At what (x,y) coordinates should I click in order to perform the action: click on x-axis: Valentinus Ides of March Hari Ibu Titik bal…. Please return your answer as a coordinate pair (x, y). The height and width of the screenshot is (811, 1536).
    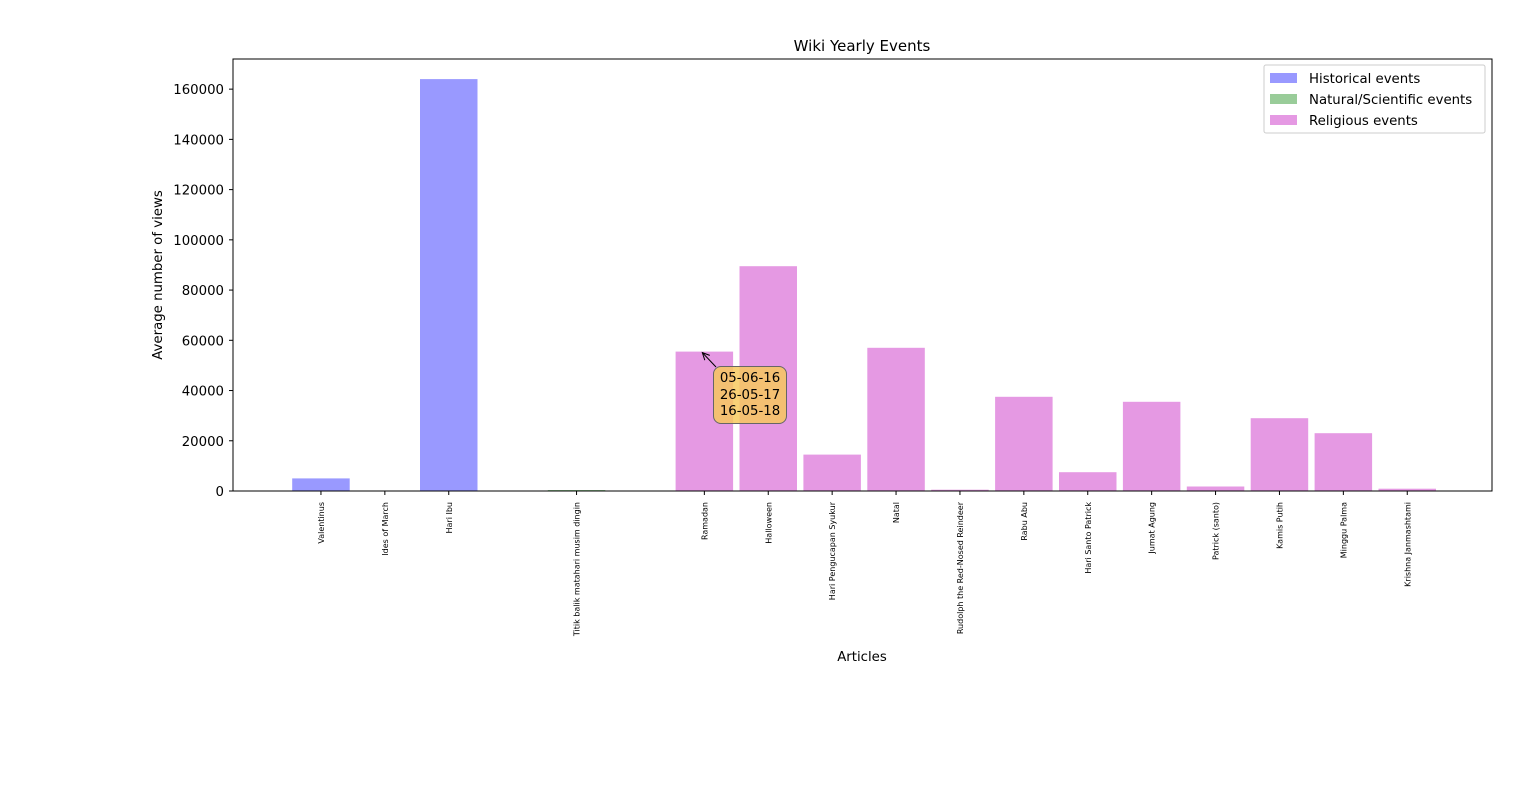
    Looking at the image, I should click on (864, 564).